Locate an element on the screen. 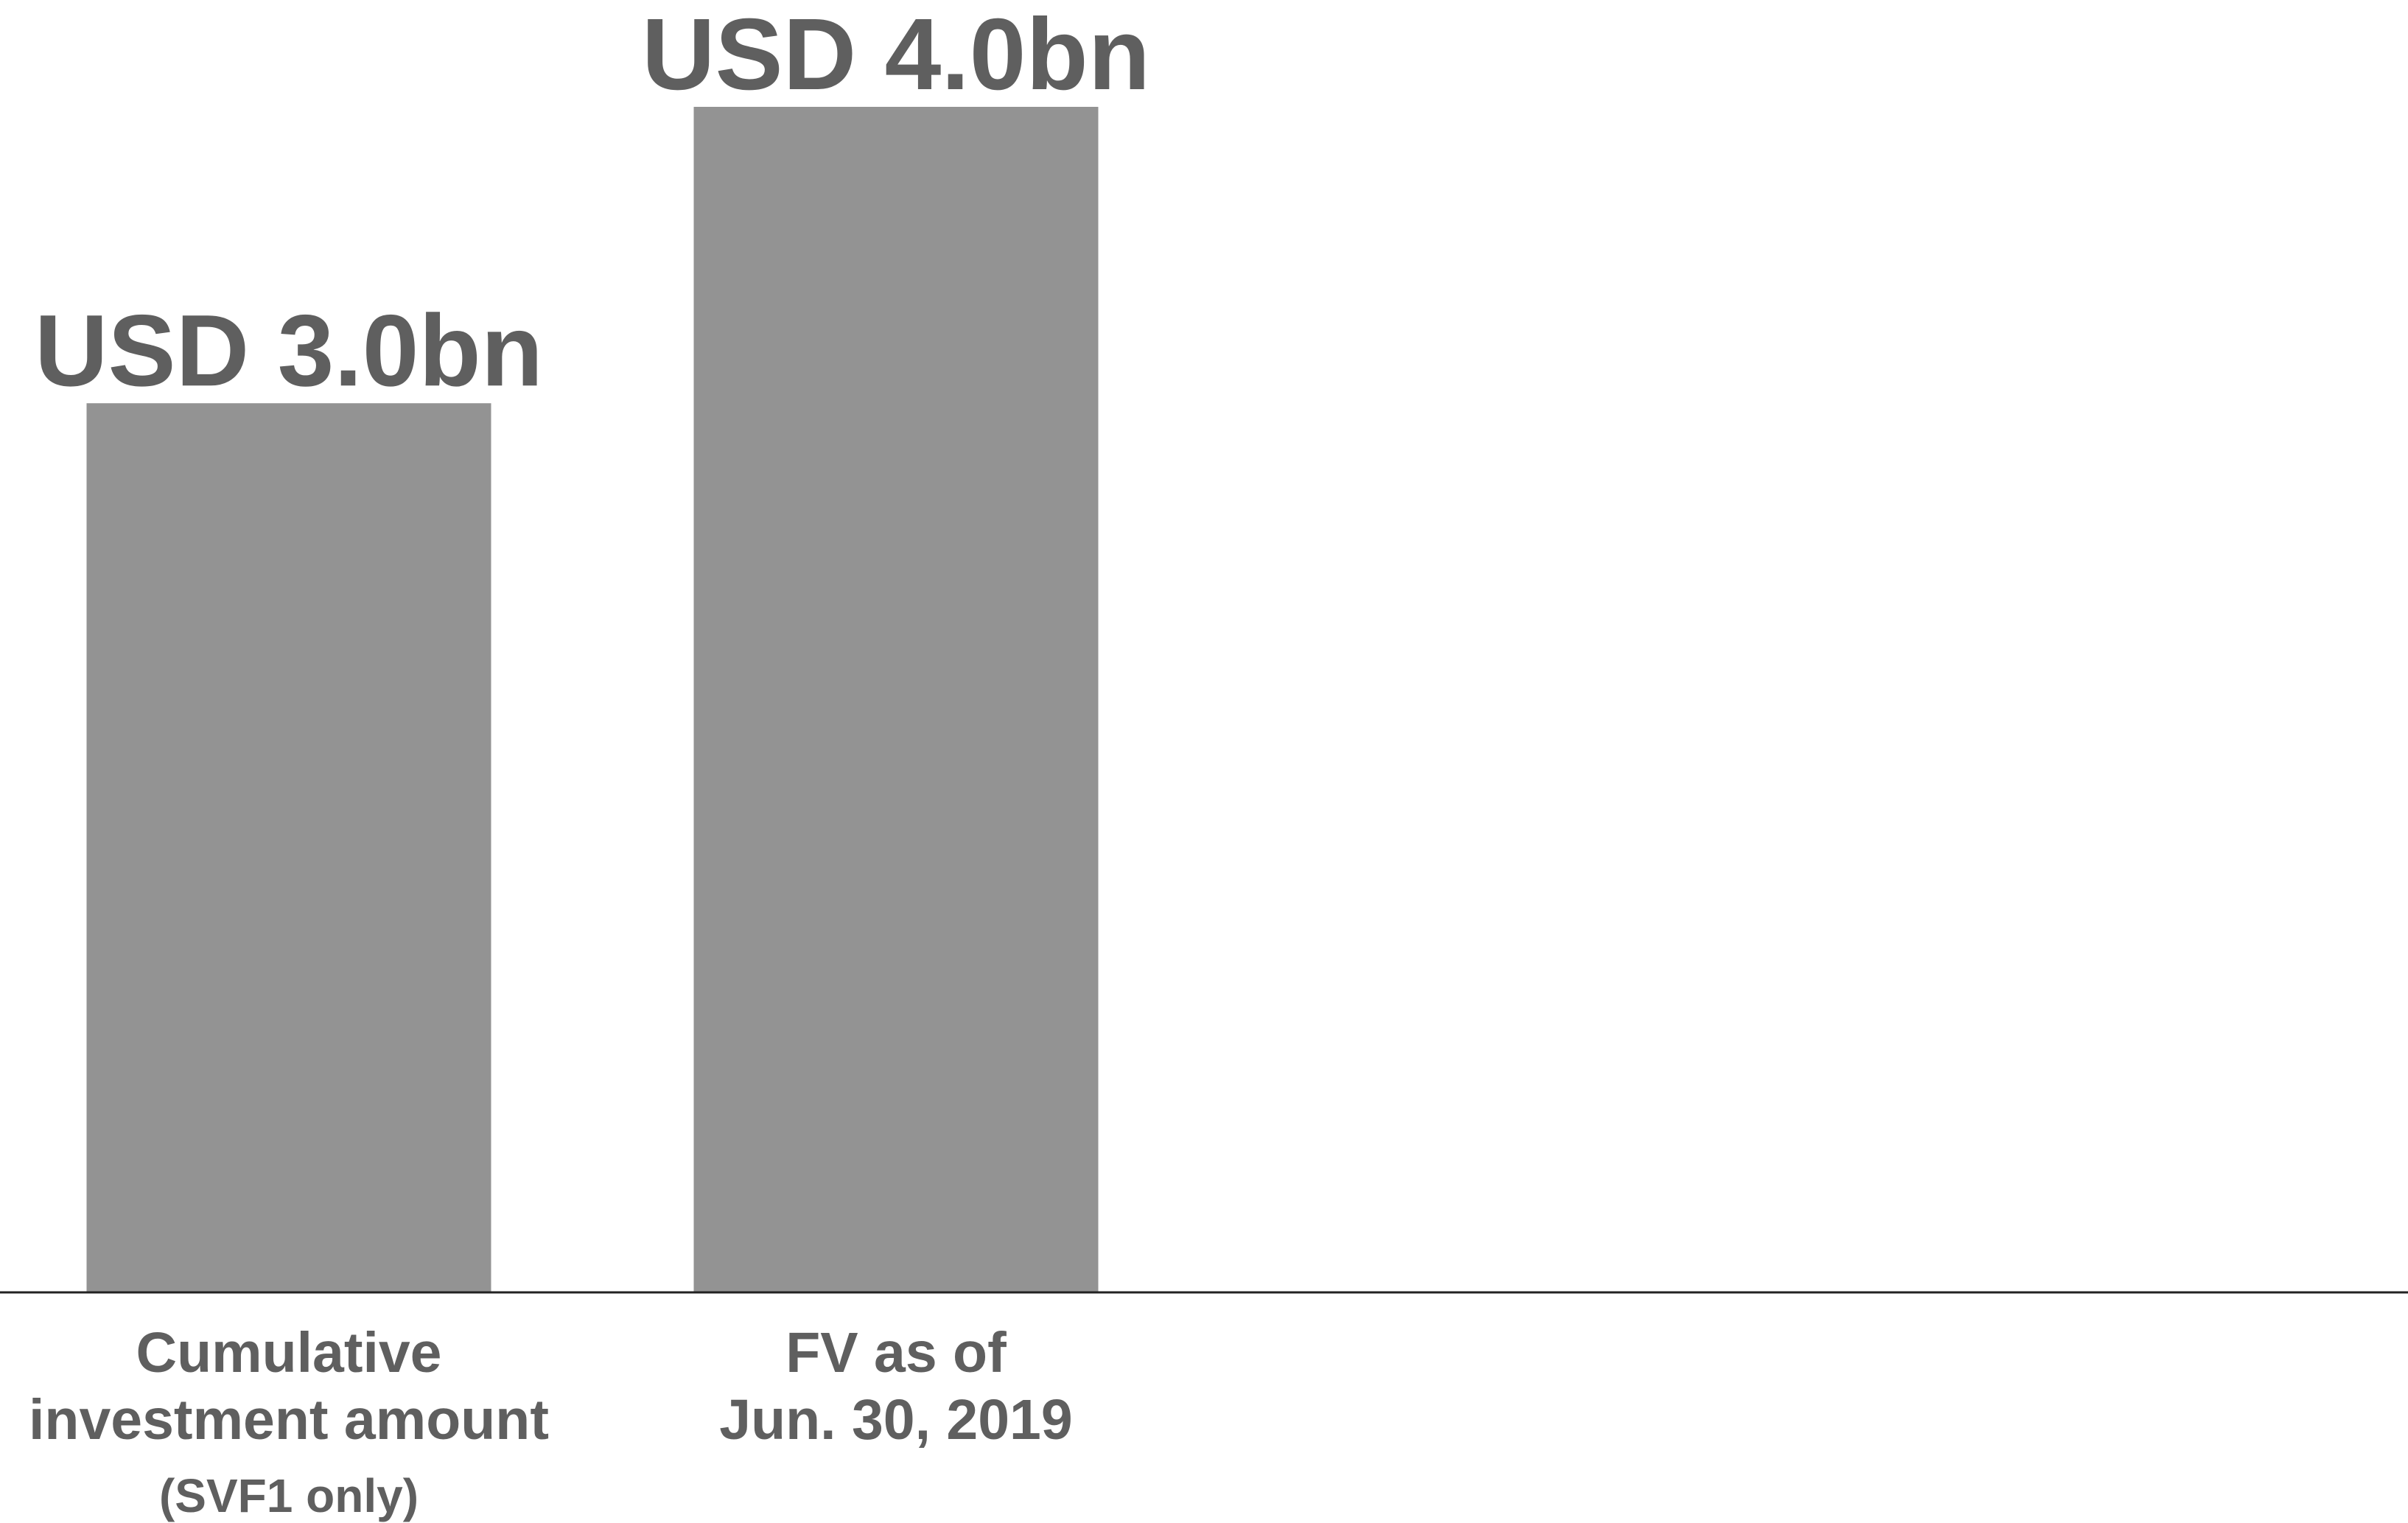 Image resolution: width=2408 pixels, height=1523 pixels. bar-value-label-2: USD 4.0bn is located at coordinates (896, 55).